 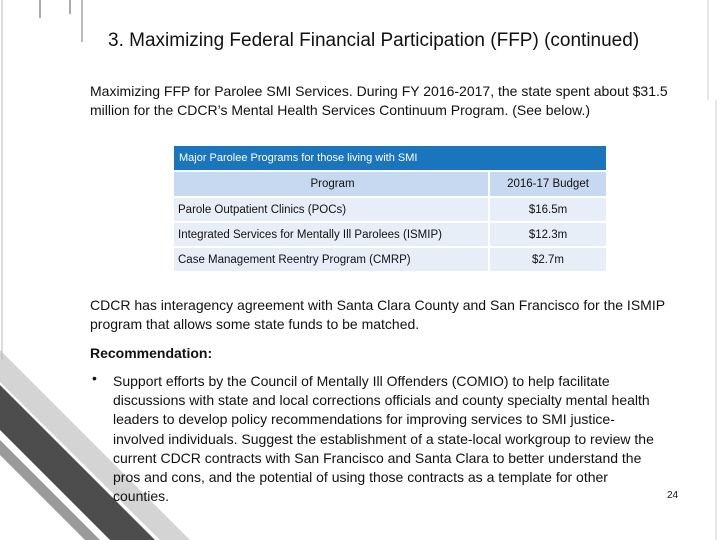 What do you see at coordinates (547, 234) in the screenshot?
I see `budget-cell: $12.3m` at bounding box center [547, 234].